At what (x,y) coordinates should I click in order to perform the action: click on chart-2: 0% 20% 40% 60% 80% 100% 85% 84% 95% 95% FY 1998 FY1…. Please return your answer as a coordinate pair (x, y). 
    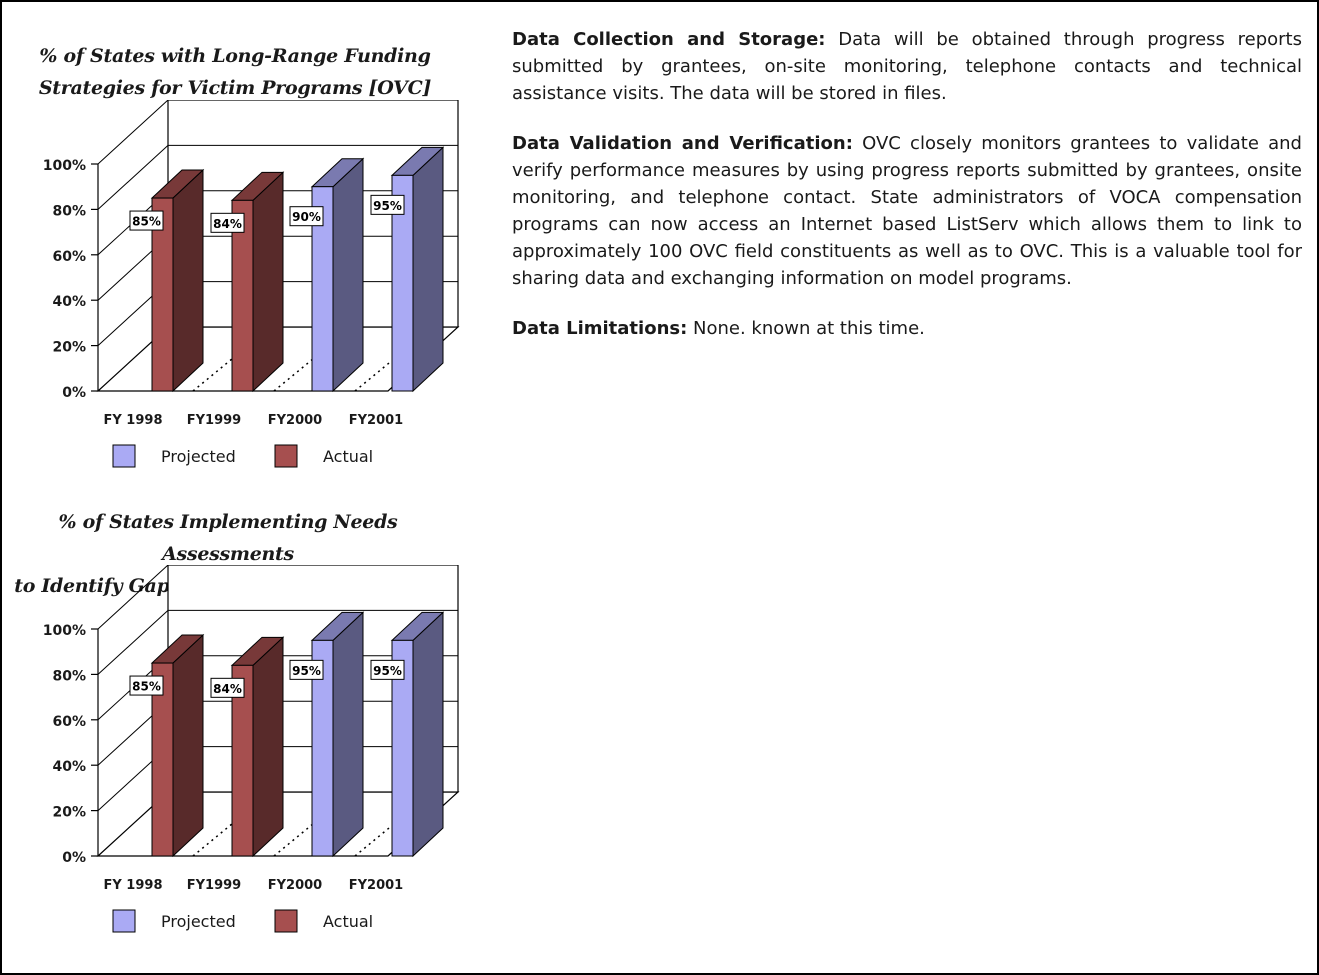
    Looking at the image, I should click on (251, 749).